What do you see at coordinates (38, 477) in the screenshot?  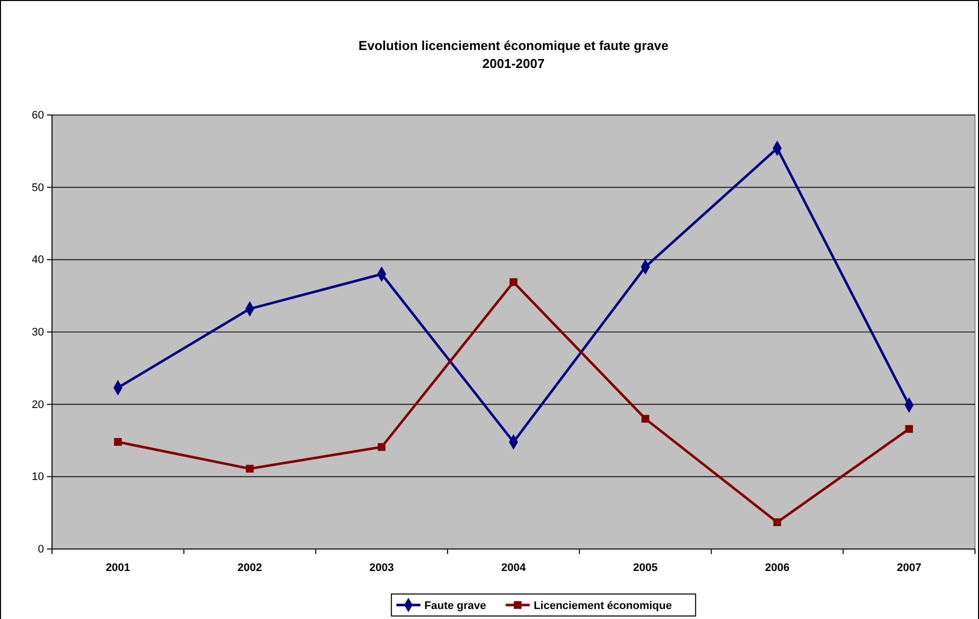 I see `y-tick-label: 10` at bounding box center [38, 477].